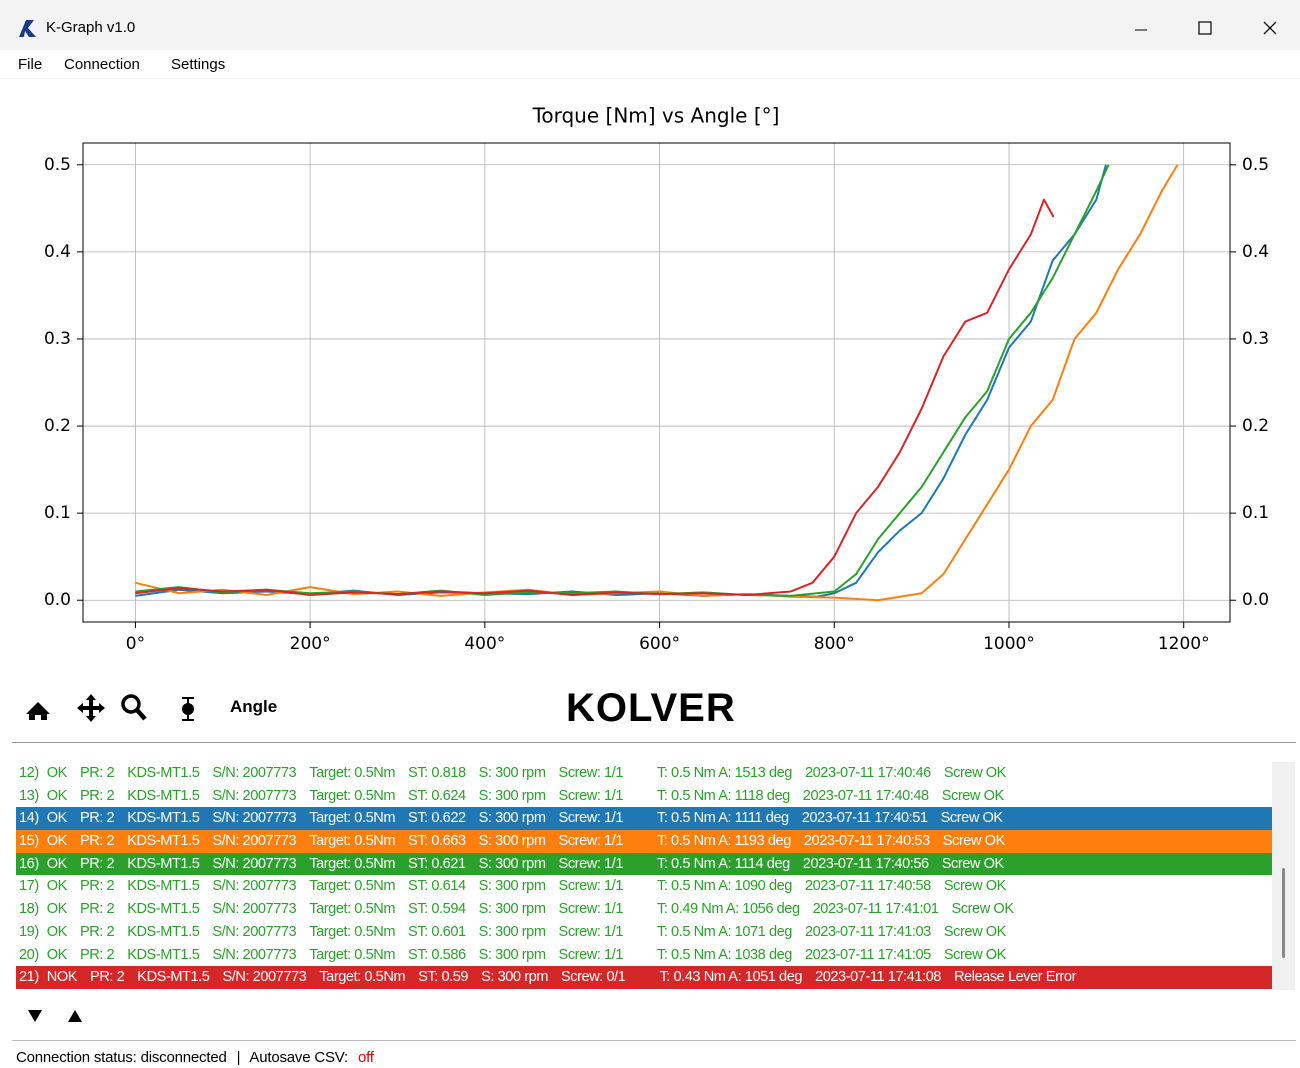 This screenshot has width=1300, height=1068. What do you see at coordinates (1270, 28) in the screenshot?
I see `close-button` at bounding box center [1270, 28].